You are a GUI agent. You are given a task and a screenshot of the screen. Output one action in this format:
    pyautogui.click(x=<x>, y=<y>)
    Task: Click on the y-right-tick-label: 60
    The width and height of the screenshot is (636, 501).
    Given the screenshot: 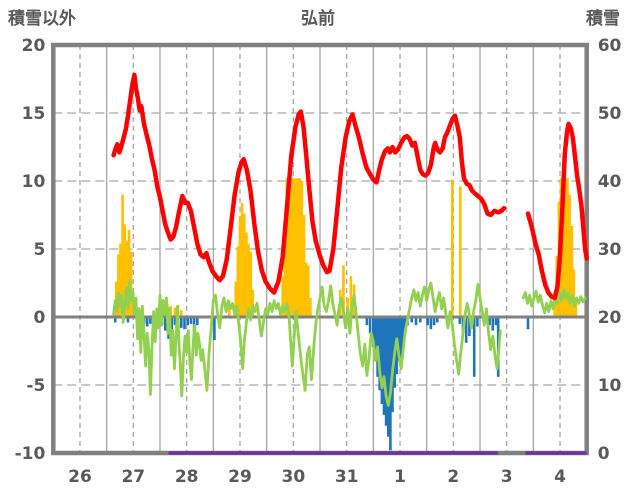 What is the action you would take?
    pyautogui.click(x=610, y=46)
    